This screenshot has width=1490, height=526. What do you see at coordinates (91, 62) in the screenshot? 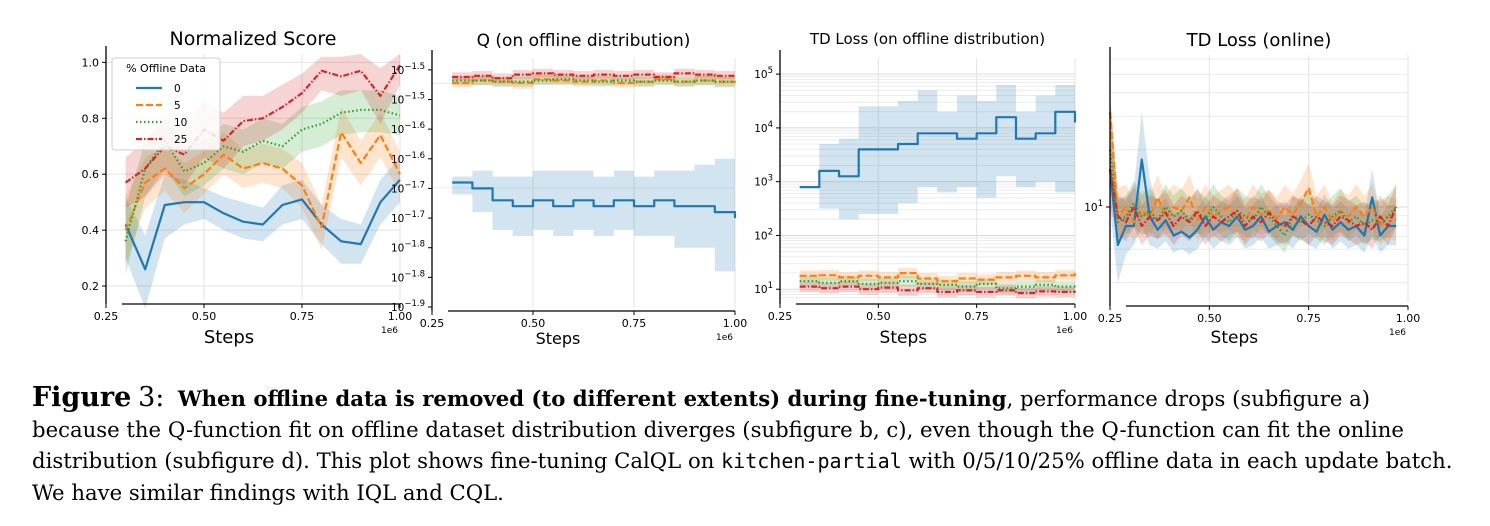
I see `y-tick-label: 1.0` at bounding box center [91, 62].